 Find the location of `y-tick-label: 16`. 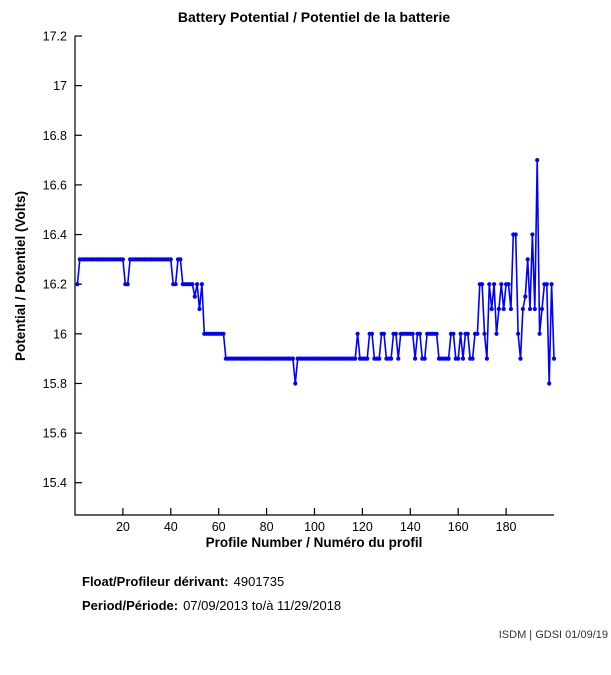

y-tick-label: 16 is located at coordinates (60, 334).